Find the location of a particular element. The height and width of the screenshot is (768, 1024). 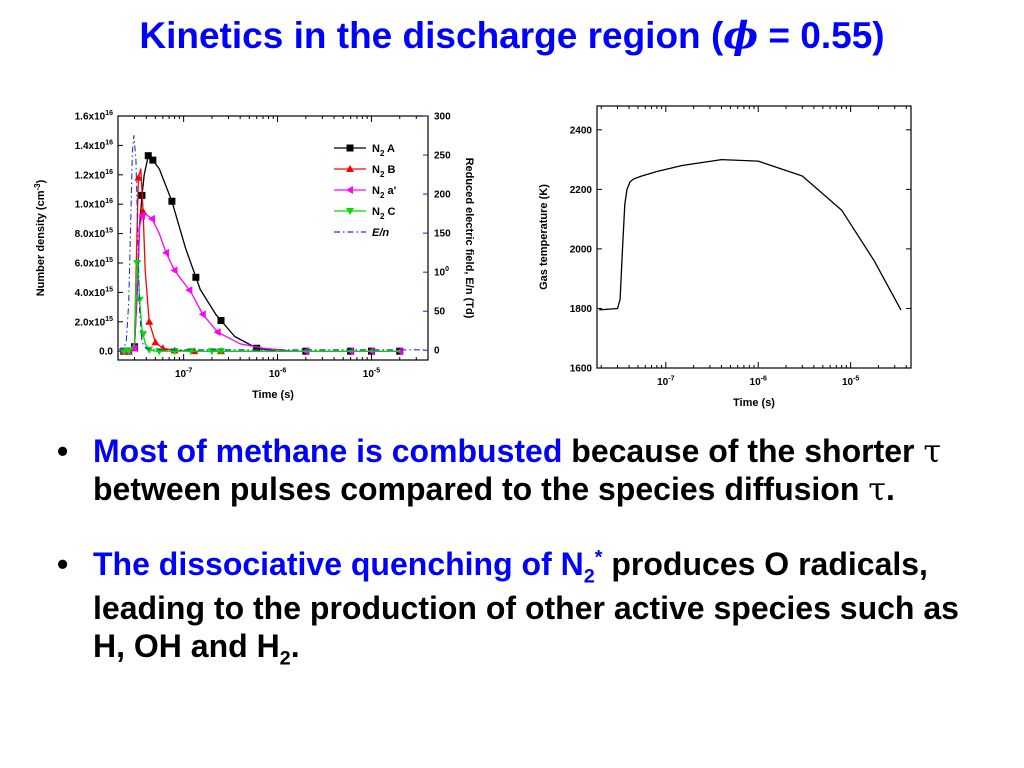

y-tick-label: 2.0x10¹⁵ is located at coordinates (94, 322).